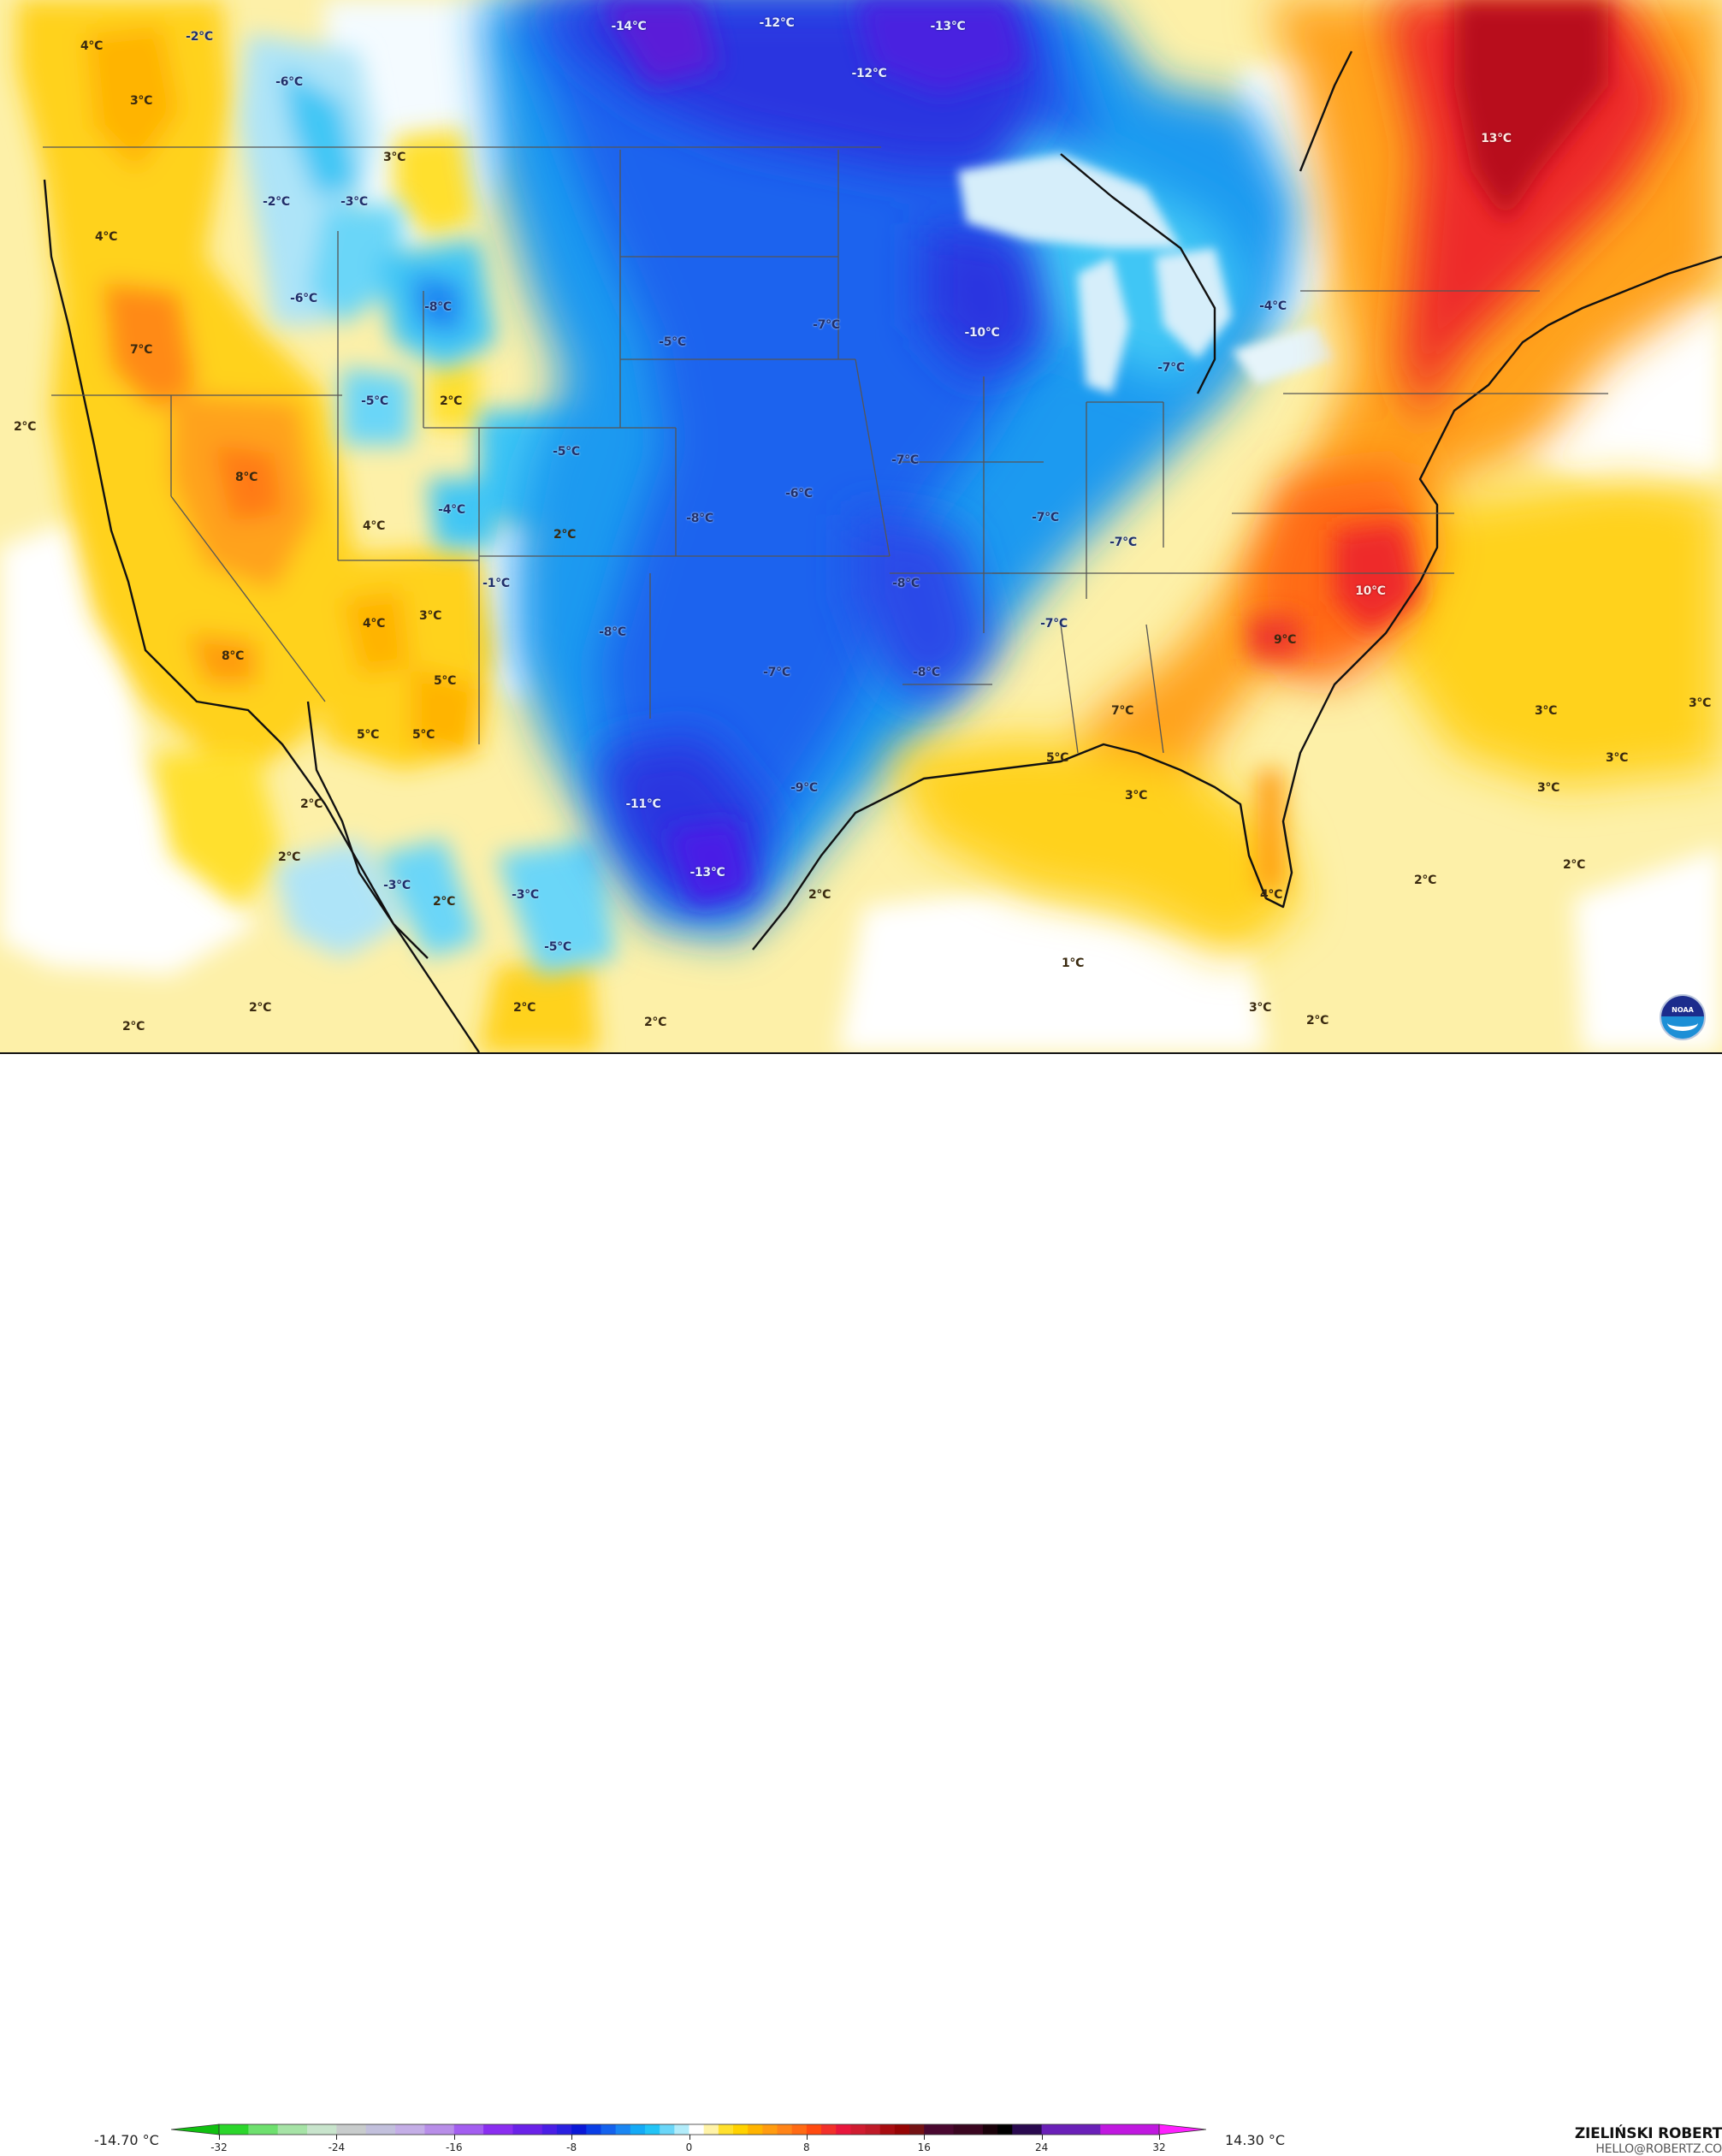 Image resolution: width=1722 pixels, height=2156 pixels. Describe the element at coordinates (807, 2147) in the screenshot. I see `scale-tick-label: 8` at that location.